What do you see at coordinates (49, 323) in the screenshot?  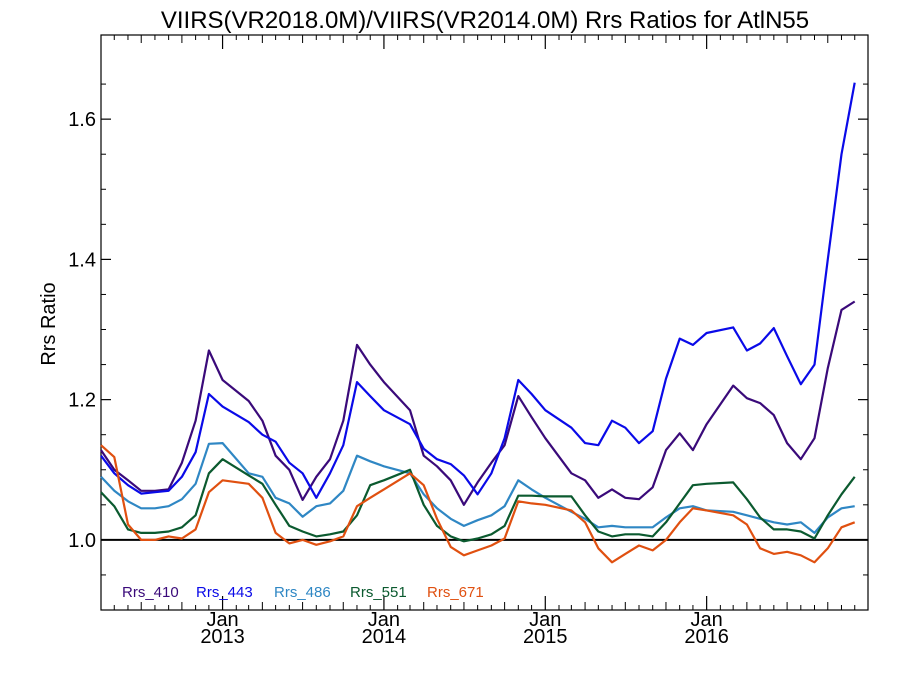 I see `y-axis-label: Rrs Ratio` at bounding box center [49, 323].